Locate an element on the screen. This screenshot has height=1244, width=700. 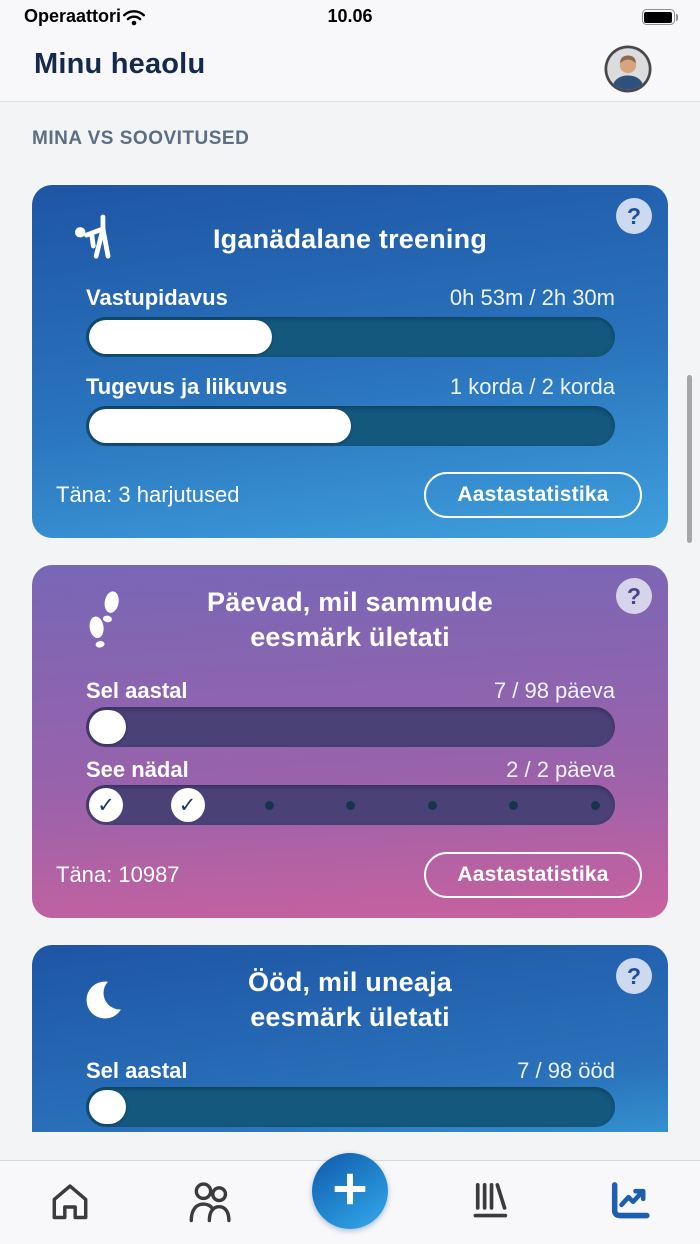
people-icon is located at coordinates (210, 1203).